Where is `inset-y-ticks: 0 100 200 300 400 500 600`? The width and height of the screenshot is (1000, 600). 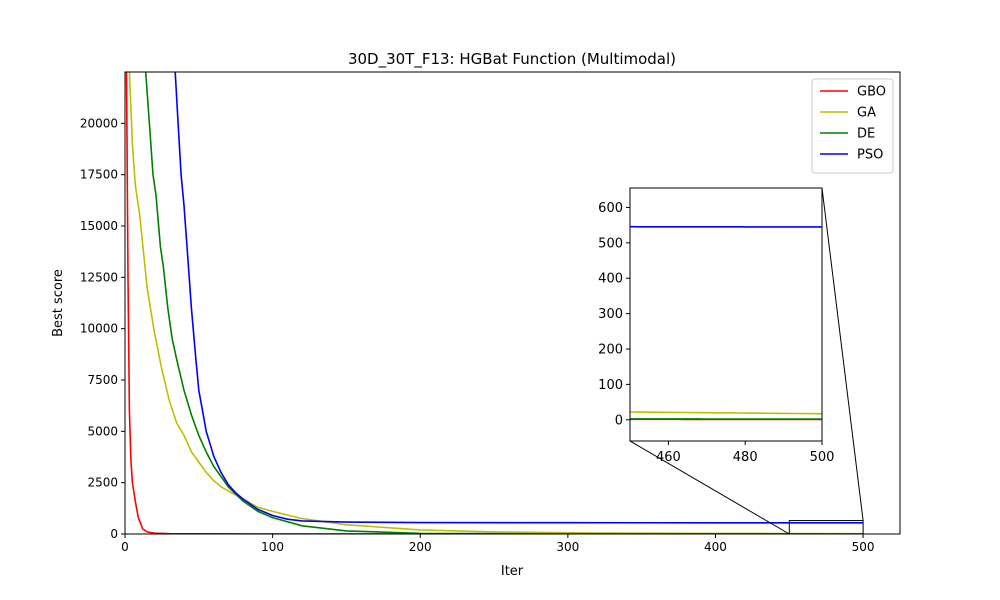
inset-y-ticks: 0 100 200 300 400 500 600 is located at coordinates (614, 314).